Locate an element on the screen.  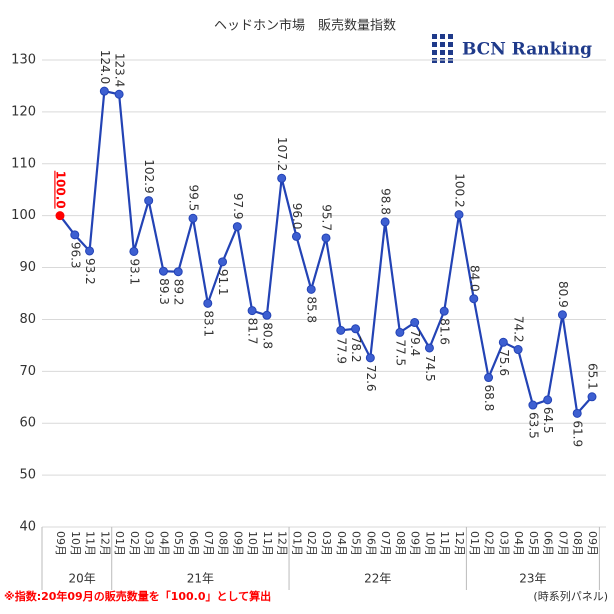
y-tick-label: 130 is located at coordinates (23, 60).